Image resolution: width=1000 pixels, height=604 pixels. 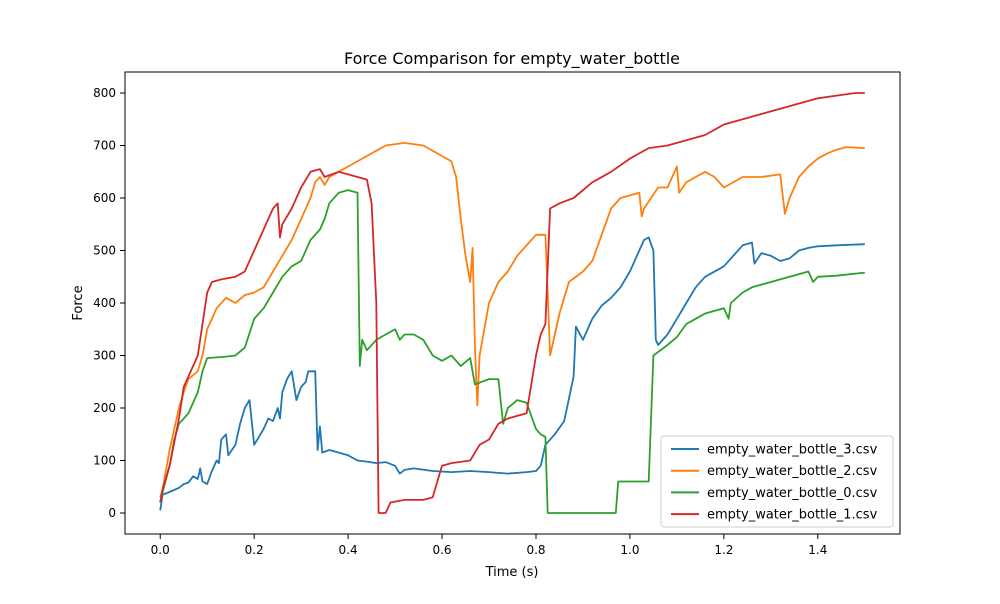 I want to click on x-tick-label: 1.0, so click(x=629, y=550).